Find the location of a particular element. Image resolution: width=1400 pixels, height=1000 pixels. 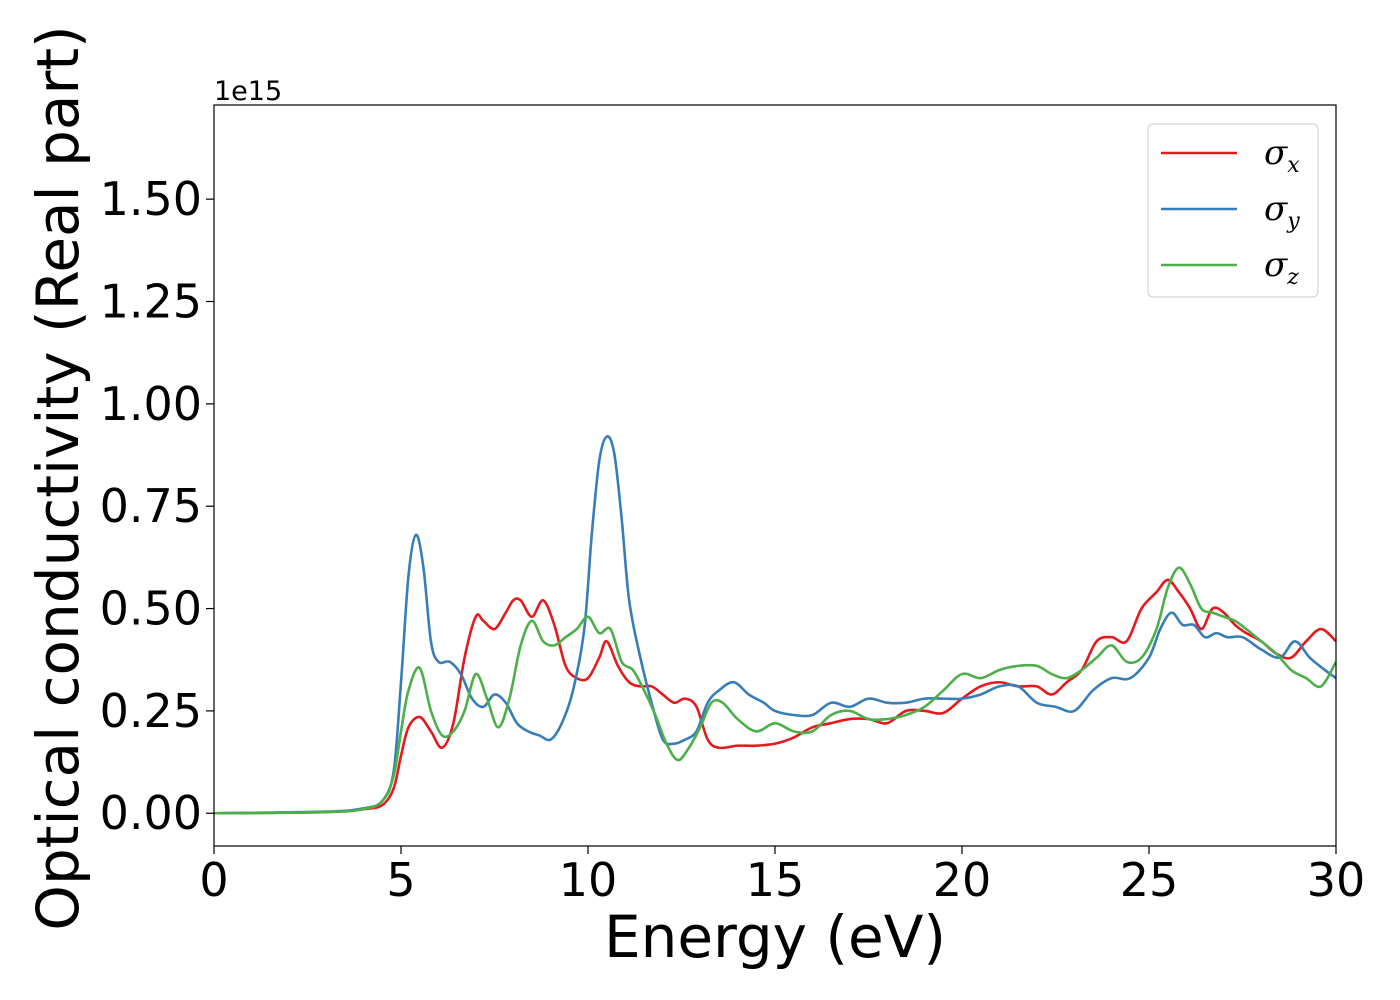

x-tick-label: 10 is located at coordinates (588, 880).